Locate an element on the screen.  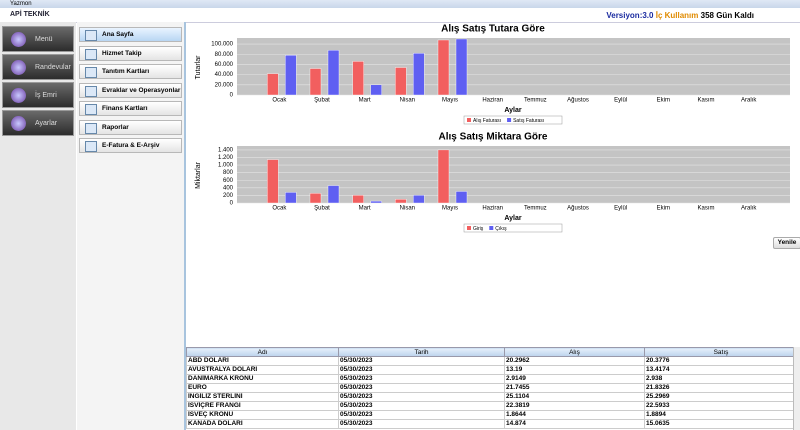
label: Finans Kartları is located at coordinates (125, 108).